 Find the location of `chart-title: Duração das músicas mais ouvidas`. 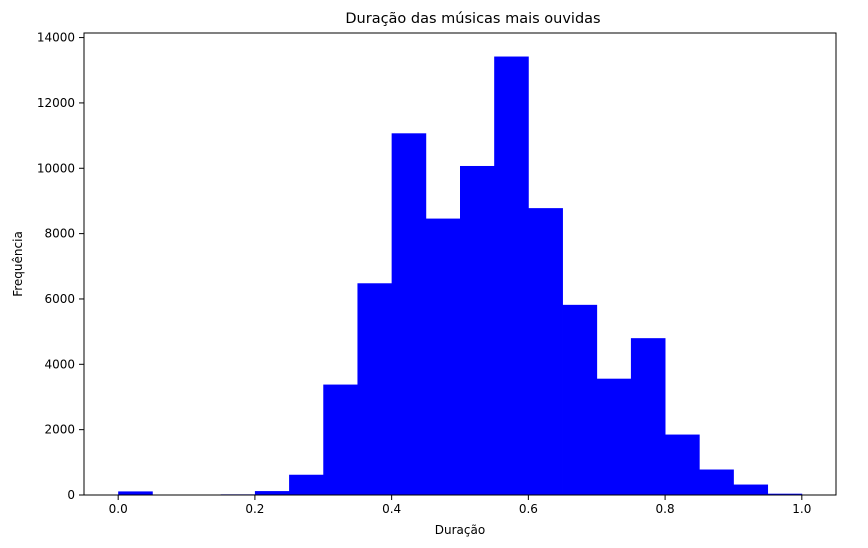

chart-title: Duração das músicas mais ouvidas is located at coordinates (472, 19).